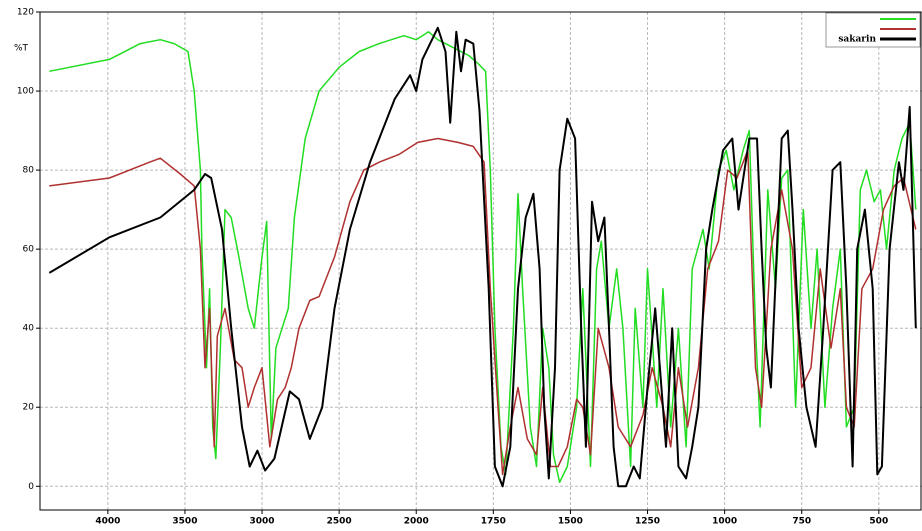 The width and height of the screenshot is (922, 531). Describe the element at coordinates (184, 522) in the screenshot. I see `x-tick-label: 3500` at that location.